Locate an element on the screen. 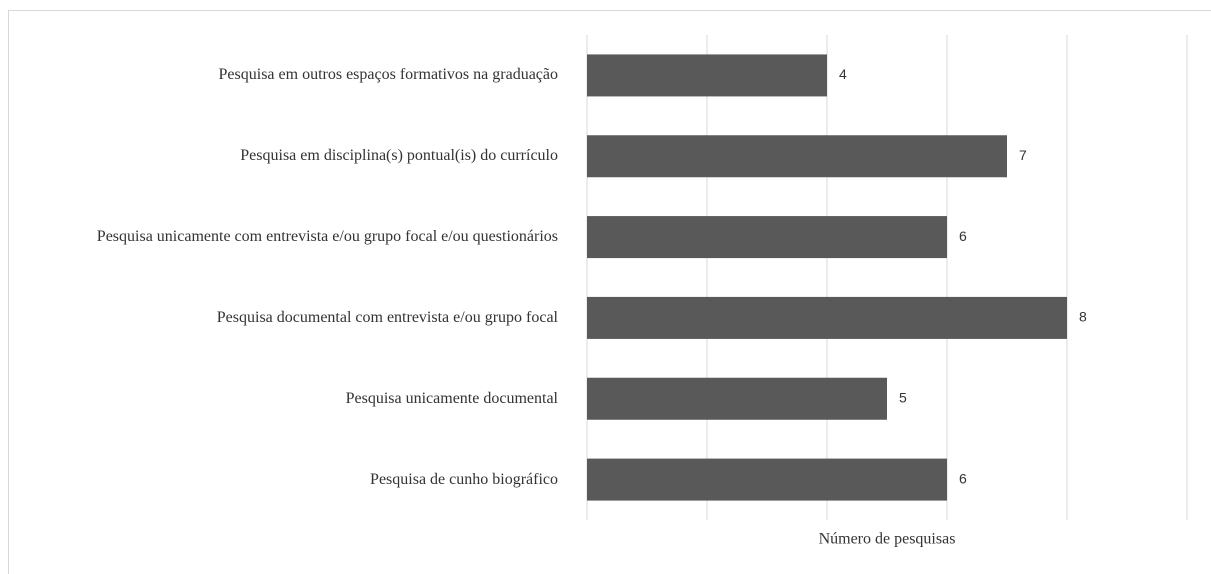 This screenshot has width=1211, height=574. data-label: 4 is located at coordinates (843, 74).